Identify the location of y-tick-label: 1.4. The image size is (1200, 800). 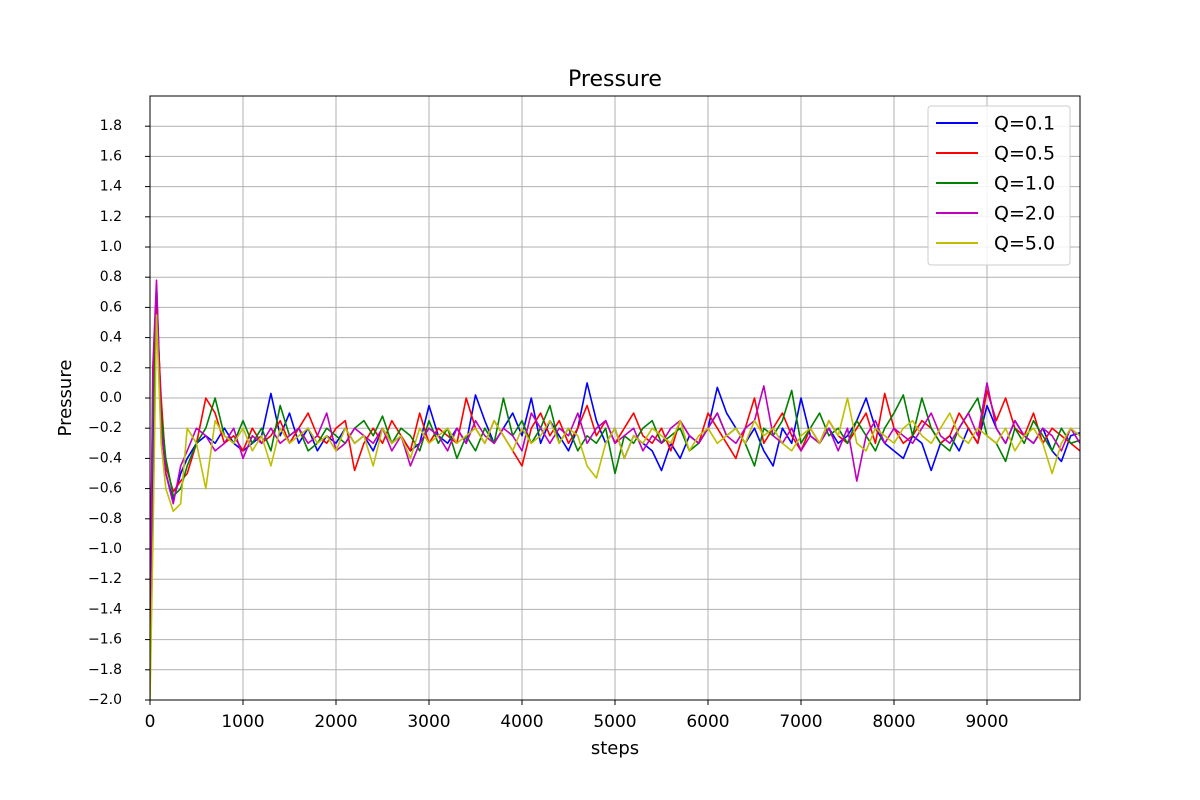
(111, 187).